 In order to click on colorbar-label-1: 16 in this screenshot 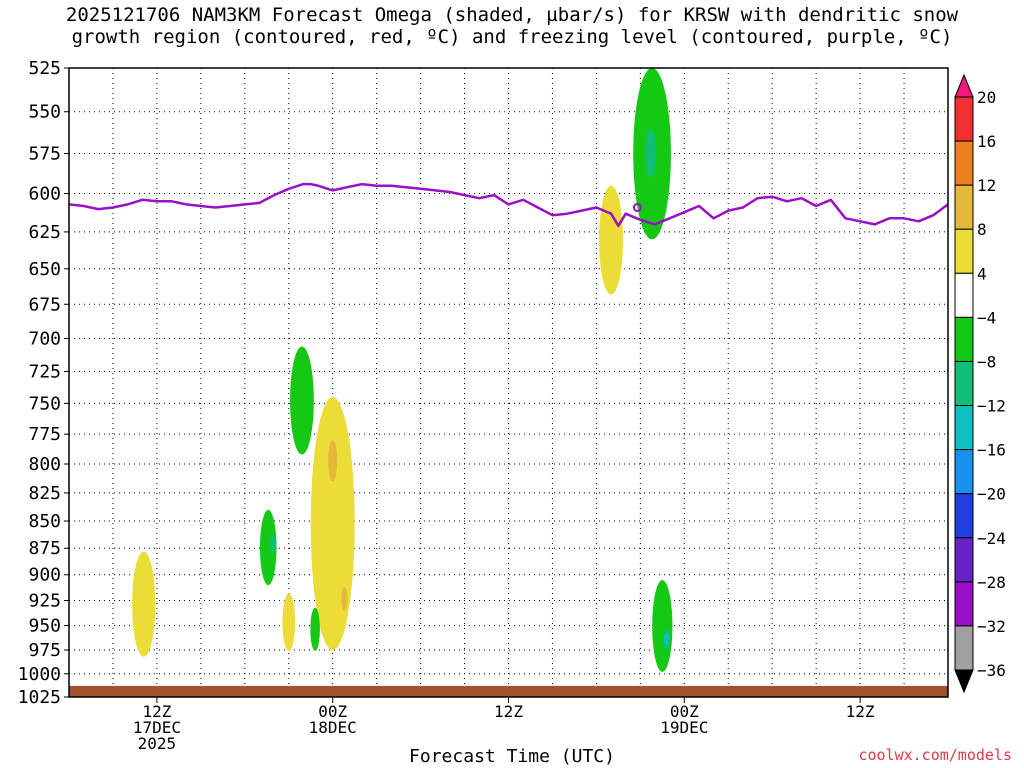, I will do `click(986, 141)`.